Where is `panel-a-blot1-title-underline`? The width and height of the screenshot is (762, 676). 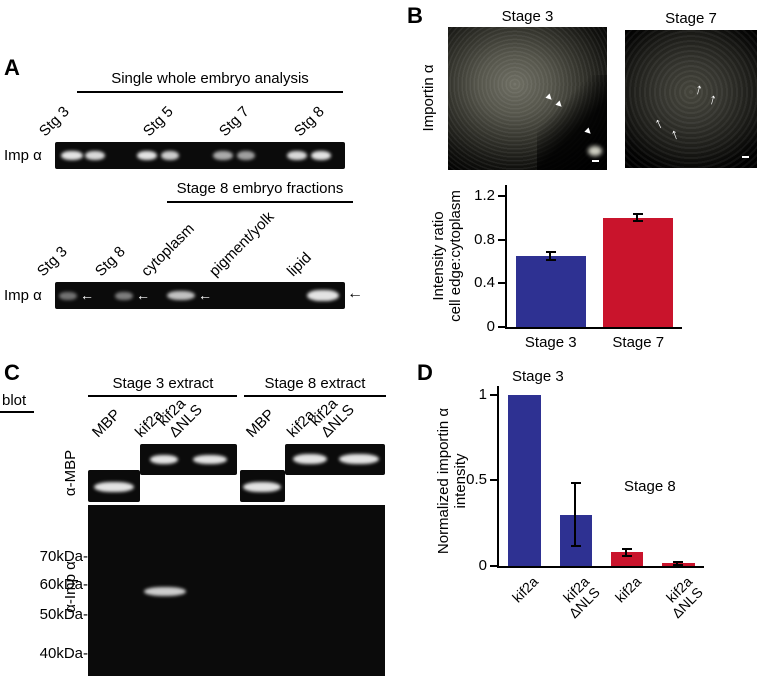 panel-a-blot1-title-underline is located at coordinates (210, 92).